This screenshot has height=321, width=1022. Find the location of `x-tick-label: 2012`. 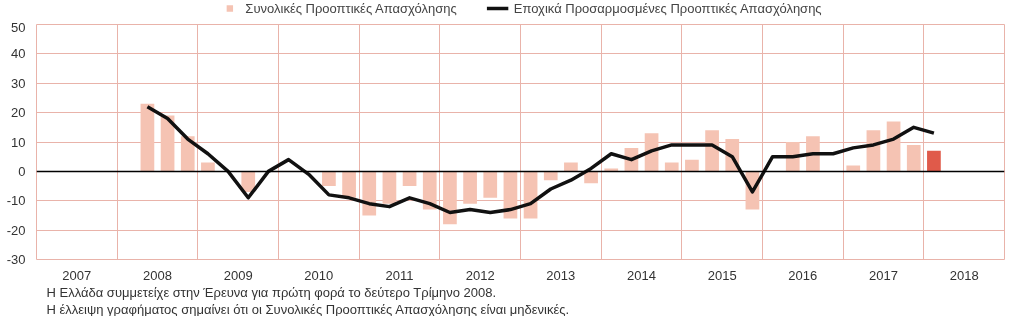

x-tick-label: 2012 is located at coordinates (480, 275).